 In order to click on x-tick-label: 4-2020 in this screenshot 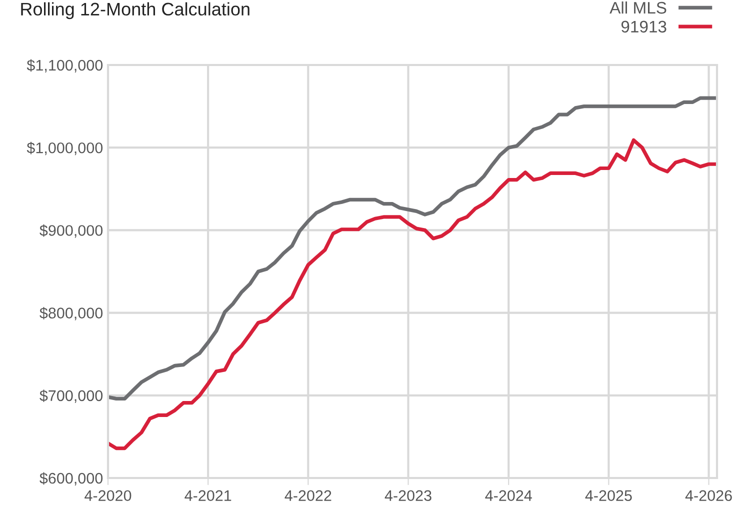, I will do `click(108, 496)`.